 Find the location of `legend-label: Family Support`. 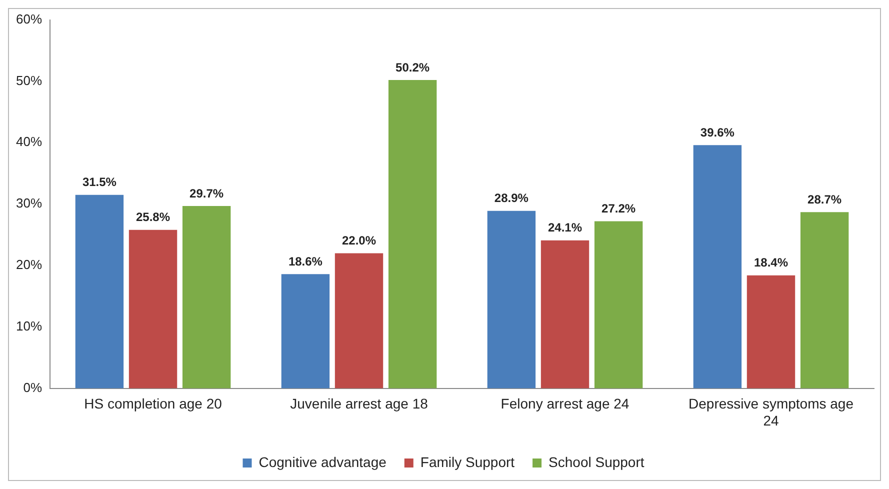

legend-label: Family Support is located at coordinates (467, 462).